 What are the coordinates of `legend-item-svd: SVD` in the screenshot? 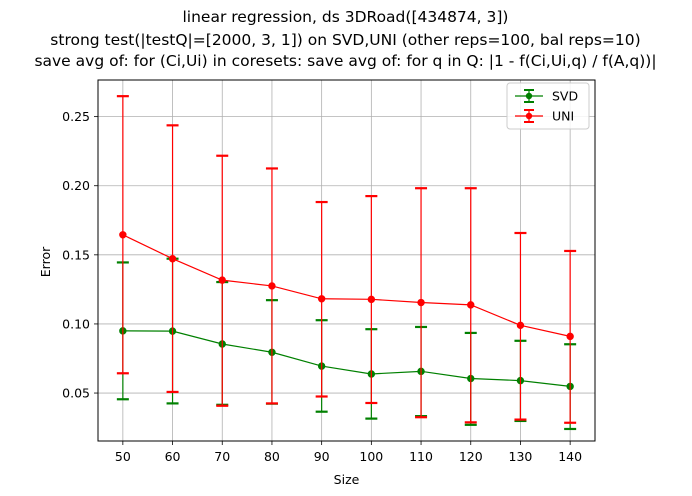 It's located at (546, 96).